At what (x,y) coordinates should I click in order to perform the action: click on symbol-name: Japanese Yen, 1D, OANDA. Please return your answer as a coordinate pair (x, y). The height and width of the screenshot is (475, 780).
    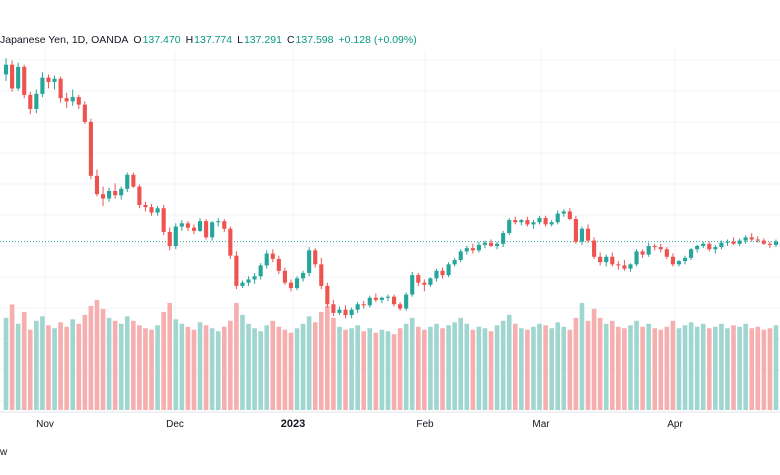
    Looking at the image, I should click on (64, 40).